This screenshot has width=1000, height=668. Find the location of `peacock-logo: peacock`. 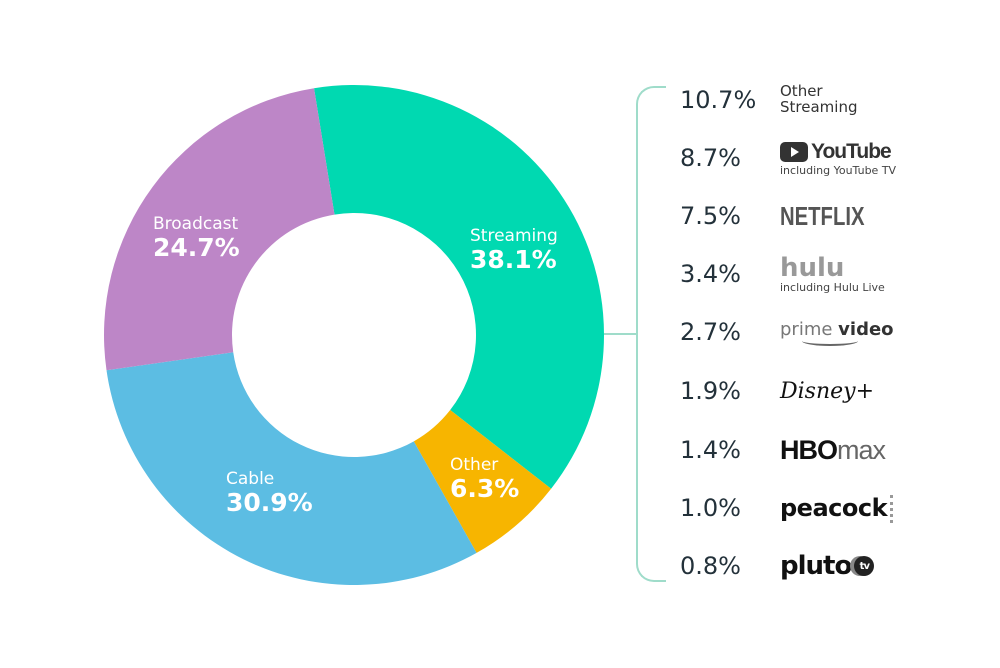

peacock-logo: peacock is located at coordinates (838, 508).